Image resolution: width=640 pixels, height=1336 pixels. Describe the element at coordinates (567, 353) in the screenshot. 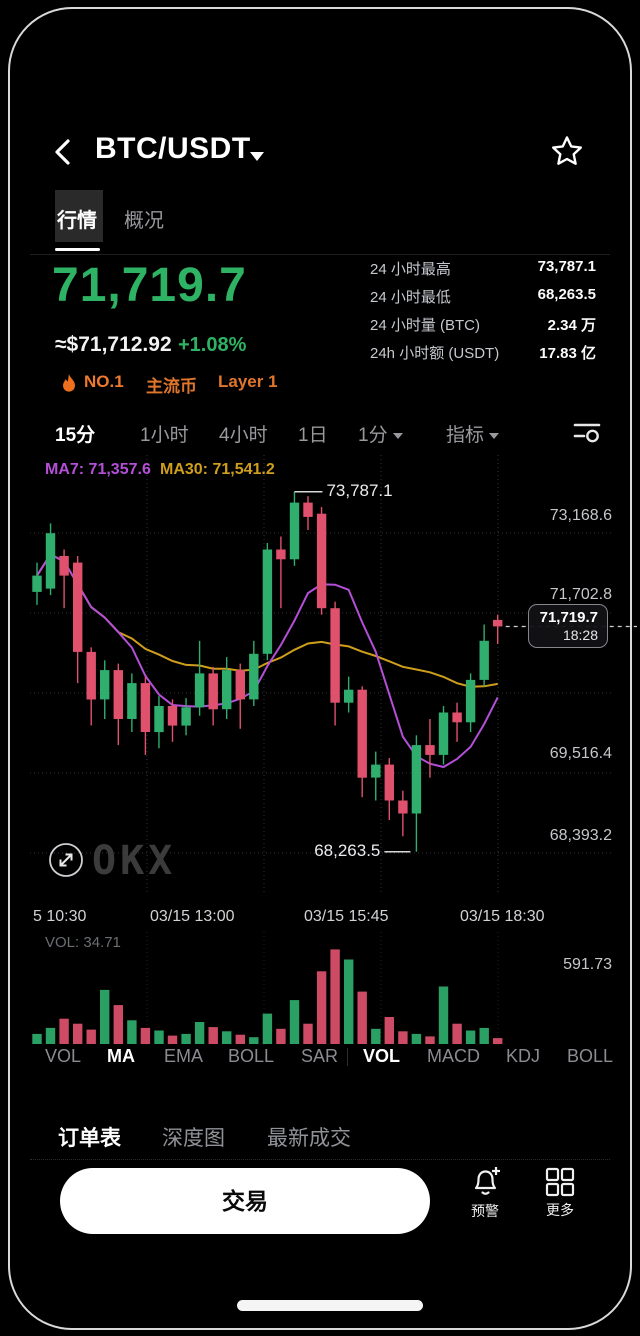

I see `stat-turnover-value: 17.83 亿` at that location.